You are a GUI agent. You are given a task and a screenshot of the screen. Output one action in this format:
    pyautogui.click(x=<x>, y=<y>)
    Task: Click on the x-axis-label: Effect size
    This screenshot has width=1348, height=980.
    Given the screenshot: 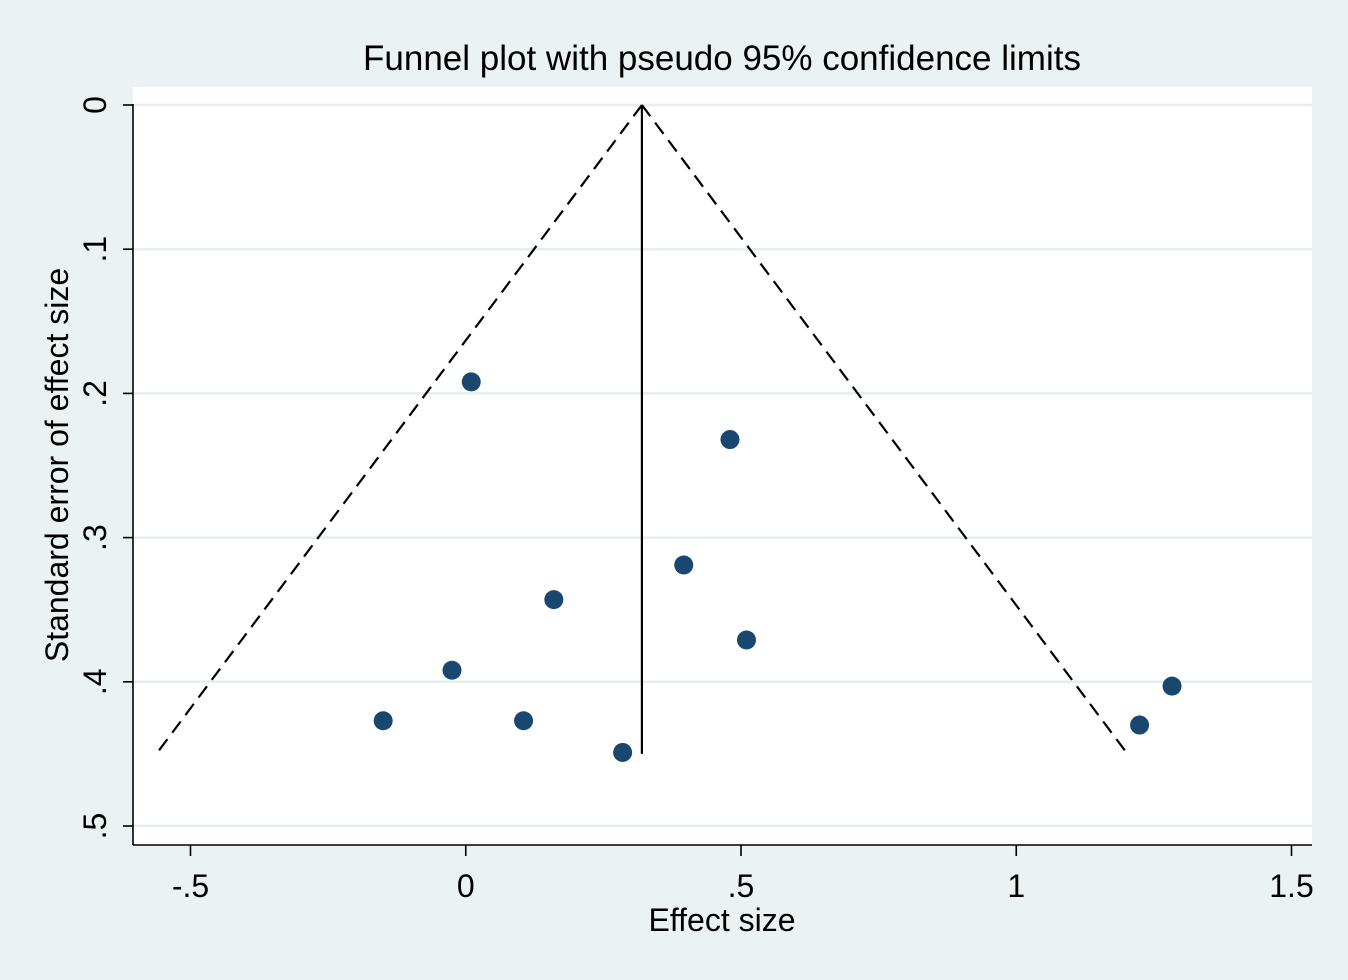 What is the action you would take?
    pyautogui.click(x=721, y=920)
    